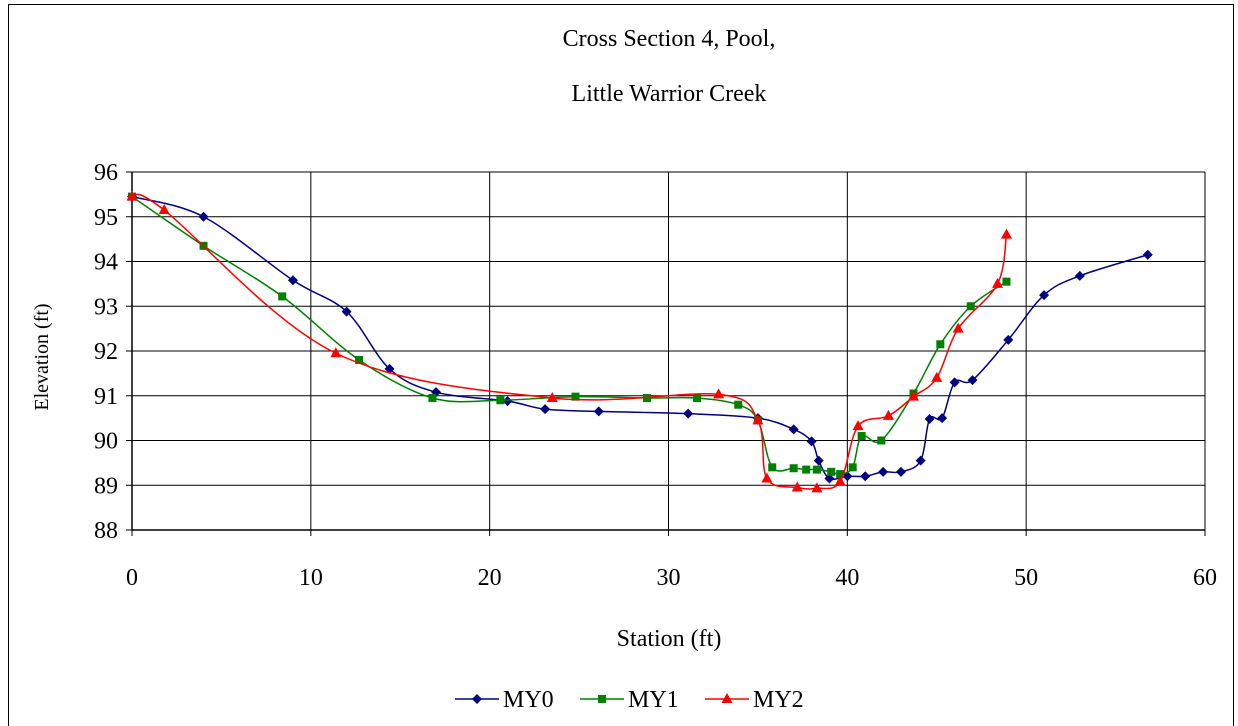 The image size is (1238, 726). Describe the element at coordinates (669, 639) in the screenshot. I see `x-axis-label: Station (ft)` at that location.